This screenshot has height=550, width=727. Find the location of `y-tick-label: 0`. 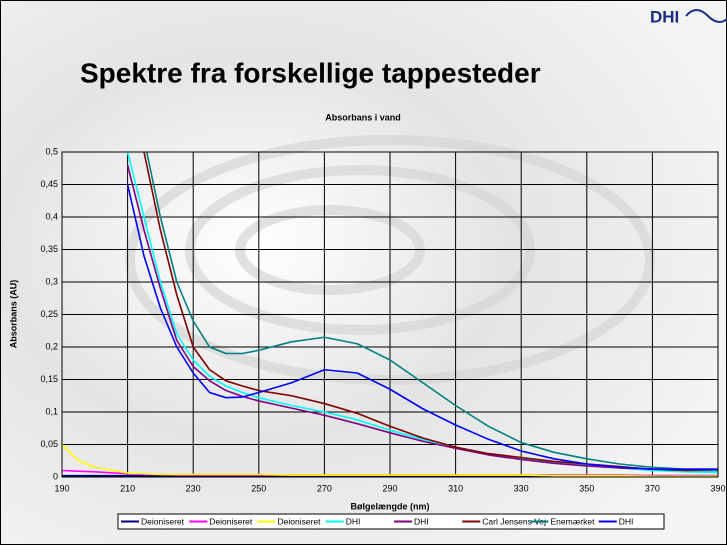

y-tick-label: 0 is located at coordinates (55, 476).